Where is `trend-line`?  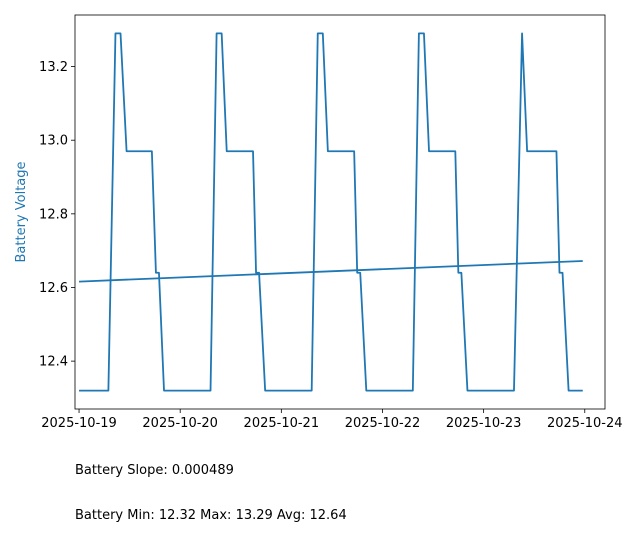
trend-line is located at coordinates (331, 271).